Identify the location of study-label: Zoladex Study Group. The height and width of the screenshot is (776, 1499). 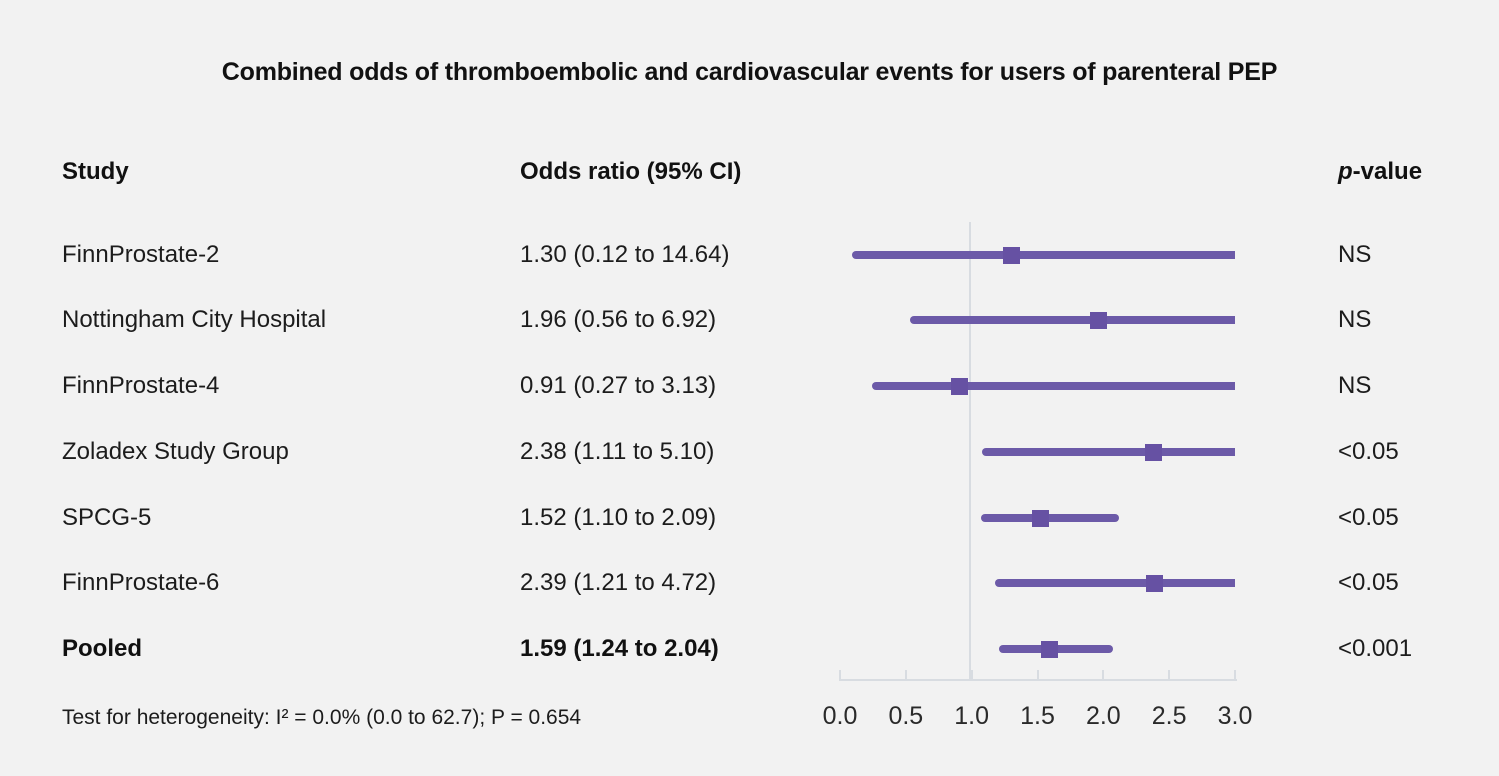
(175, 451).